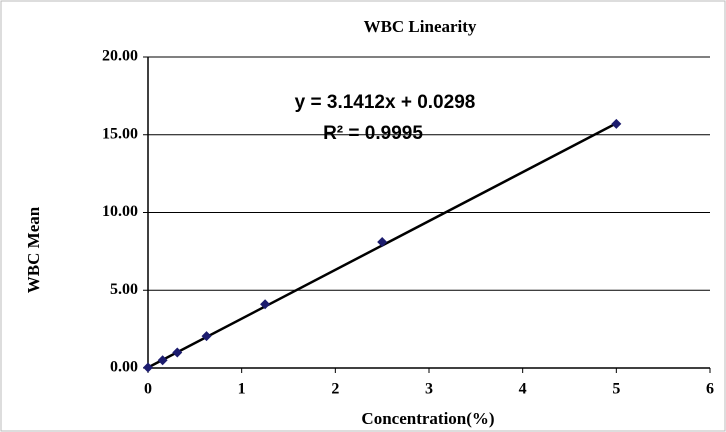 This screenshot has width=726, height=432. What do you see at coordinates (120, 211) in the screenshot?
I see `y-tick-label: 10.00` at bounding box center [120, 211].